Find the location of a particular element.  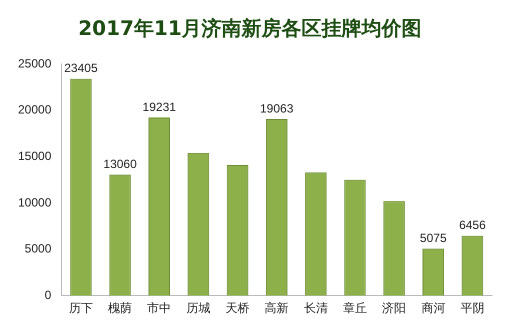

data-label: 6456 is located at coordinates (472, 225).